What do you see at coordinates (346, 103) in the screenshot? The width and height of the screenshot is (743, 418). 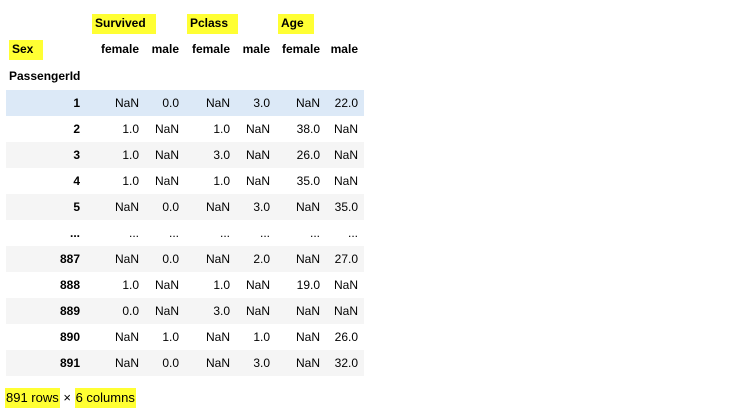 I see `table-cell: 22.0` at bounding box center [346, 103].